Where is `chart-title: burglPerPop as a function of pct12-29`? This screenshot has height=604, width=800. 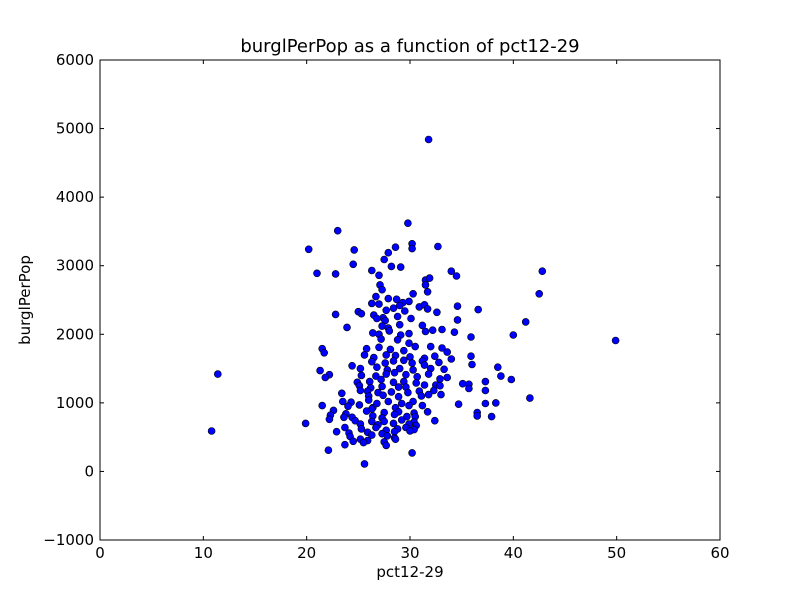 chart-title: burglPerPop as a function of pct12-29 is located at coordinates (409, 46).